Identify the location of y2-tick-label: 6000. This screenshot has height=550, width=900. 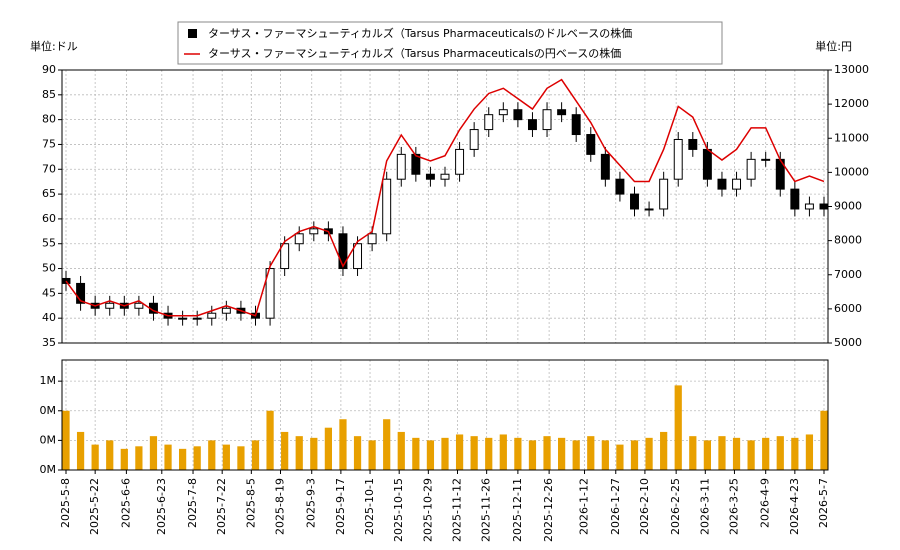
(848, 308).